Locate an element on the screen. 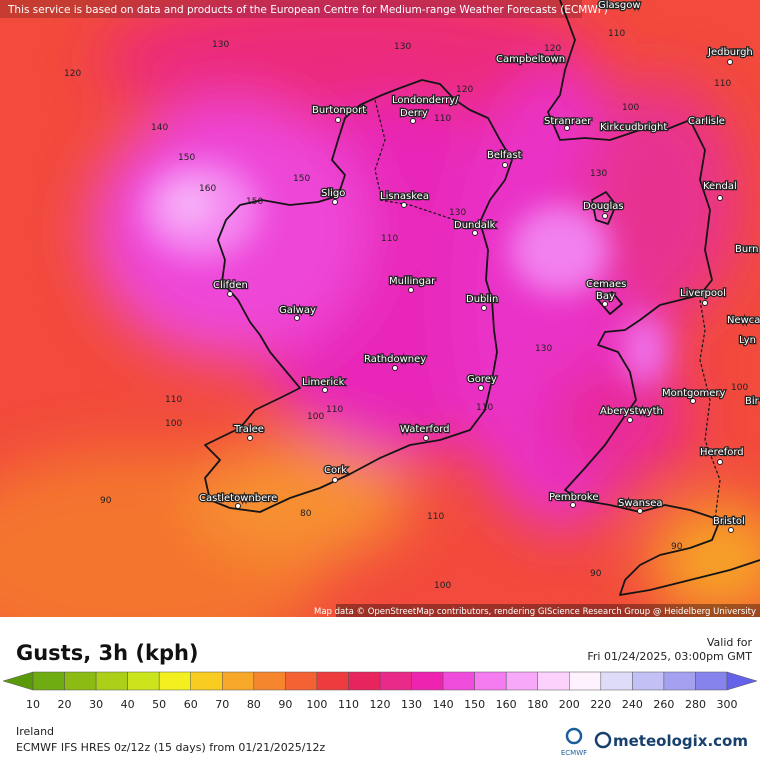 This screenshot has width=760, height=760. city-label: Dundalk is located at coordinates (475, 225).